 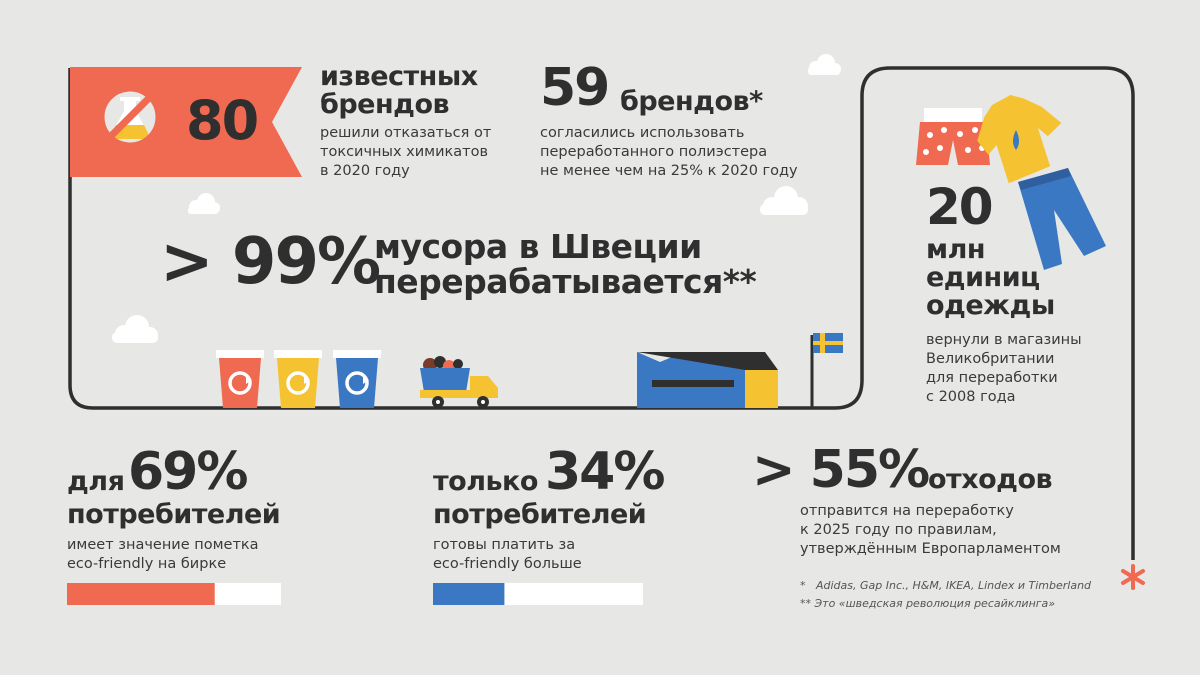 What do you see at coordinates (538, 246) in the screenshot?
I see `stat-99-line1: мусора в Швеции` at bounding box center [538, 246].